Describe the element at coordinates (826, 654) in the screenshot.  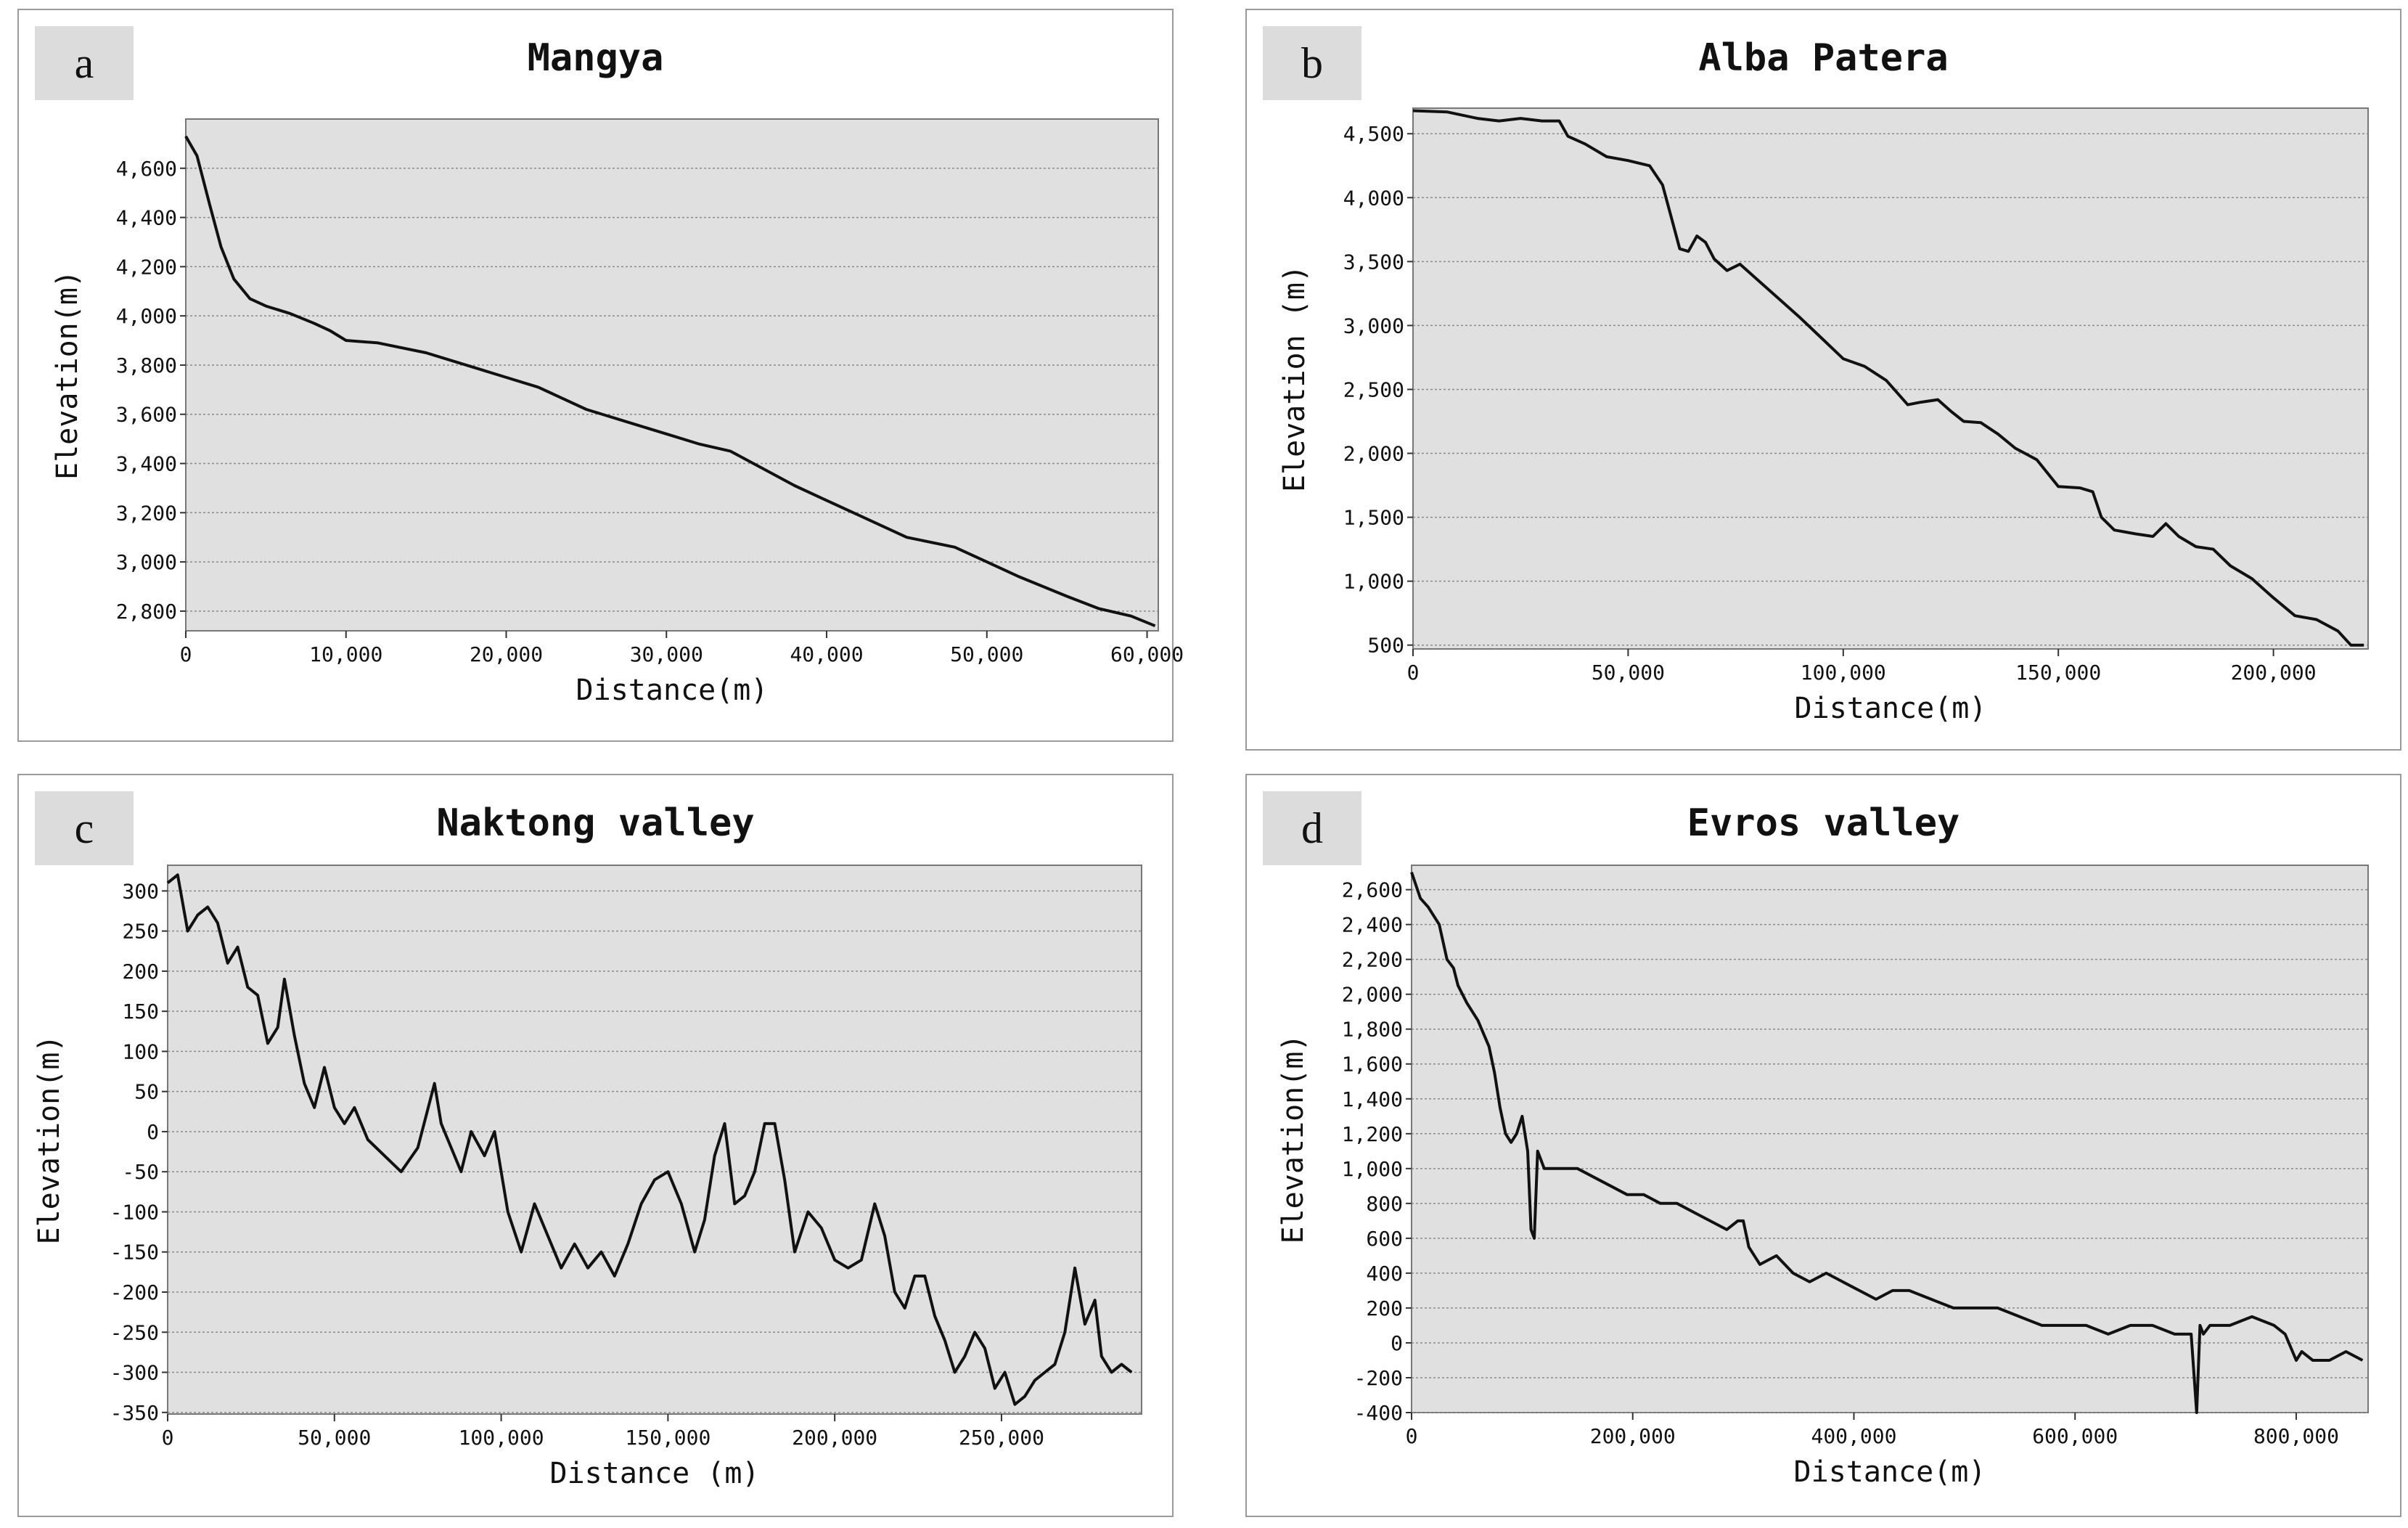
I see `x-tick-label: 40,000` at that location.